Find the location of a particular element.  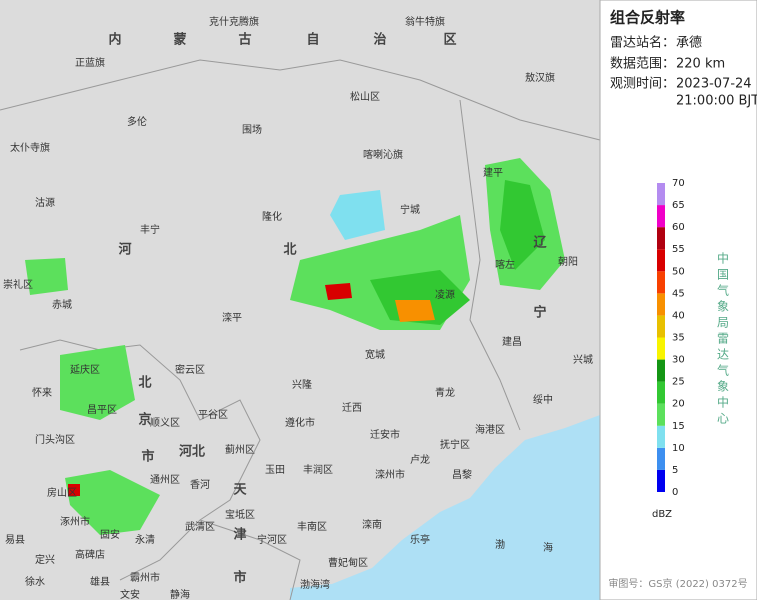

place-label: 昌黎 is located at coordinates (462, 474).